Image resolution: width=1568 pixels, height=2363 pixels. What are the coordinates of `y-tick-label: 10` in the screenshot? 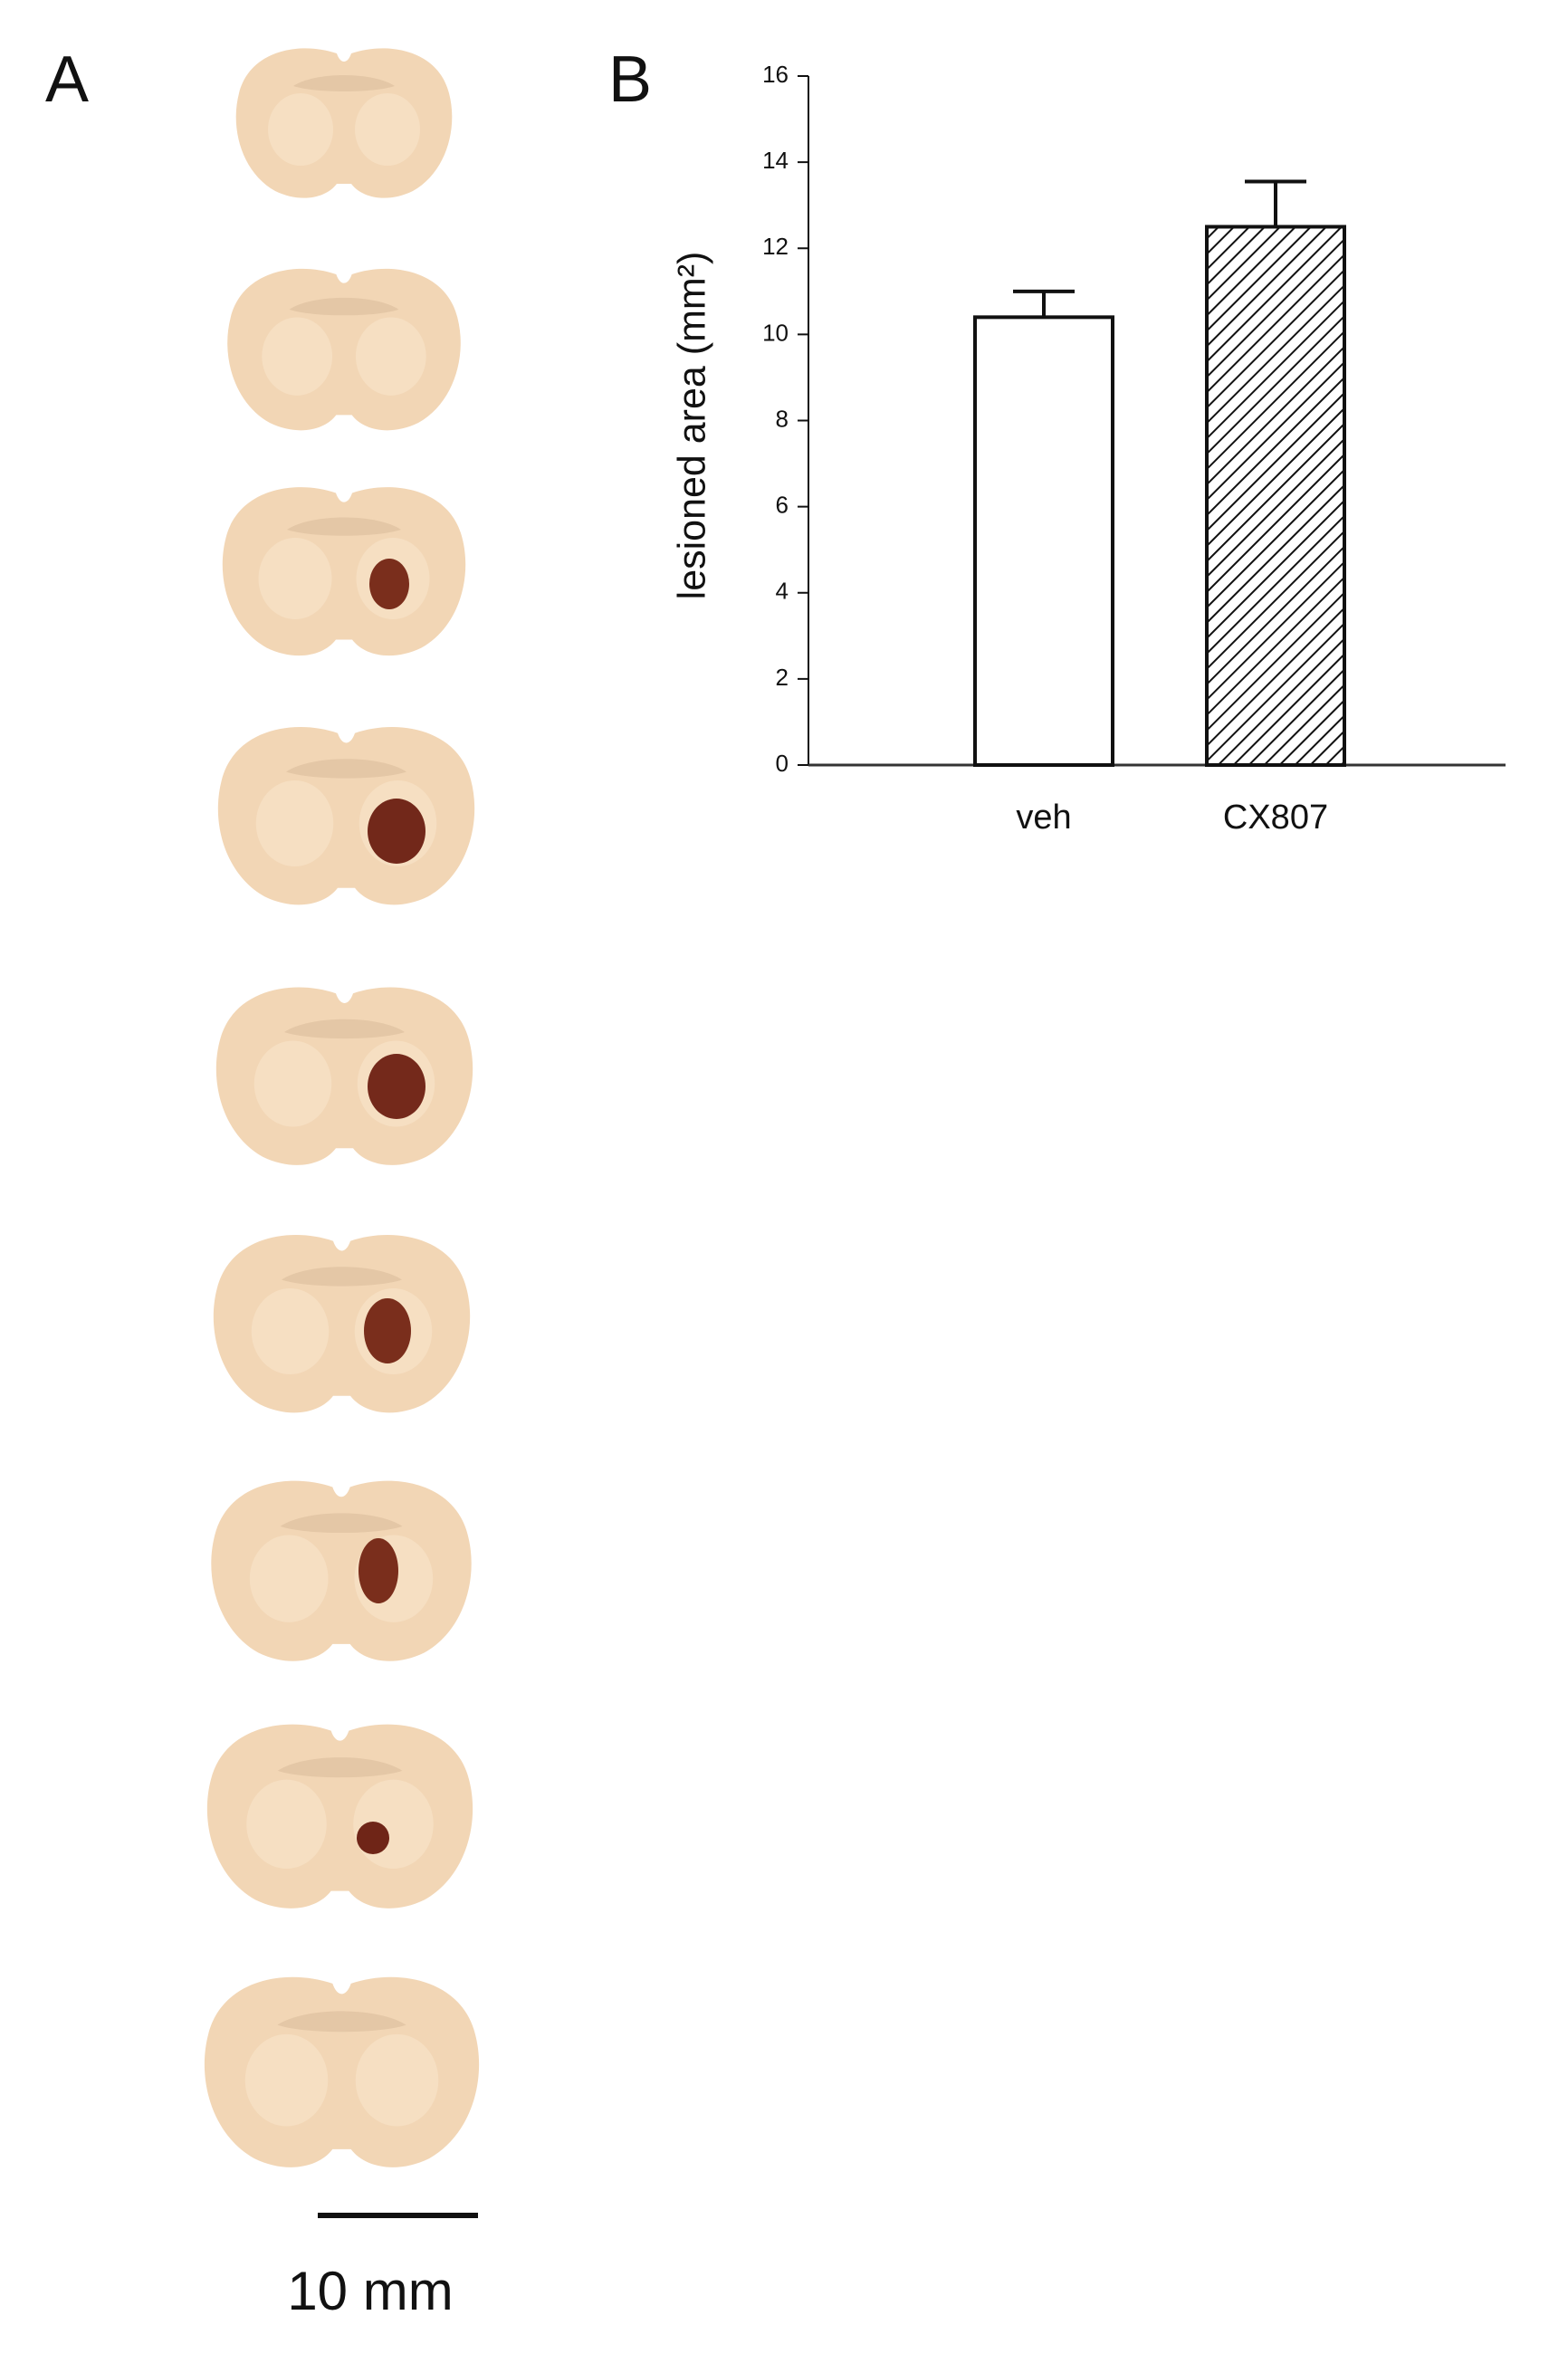 It's located at (775, 333).